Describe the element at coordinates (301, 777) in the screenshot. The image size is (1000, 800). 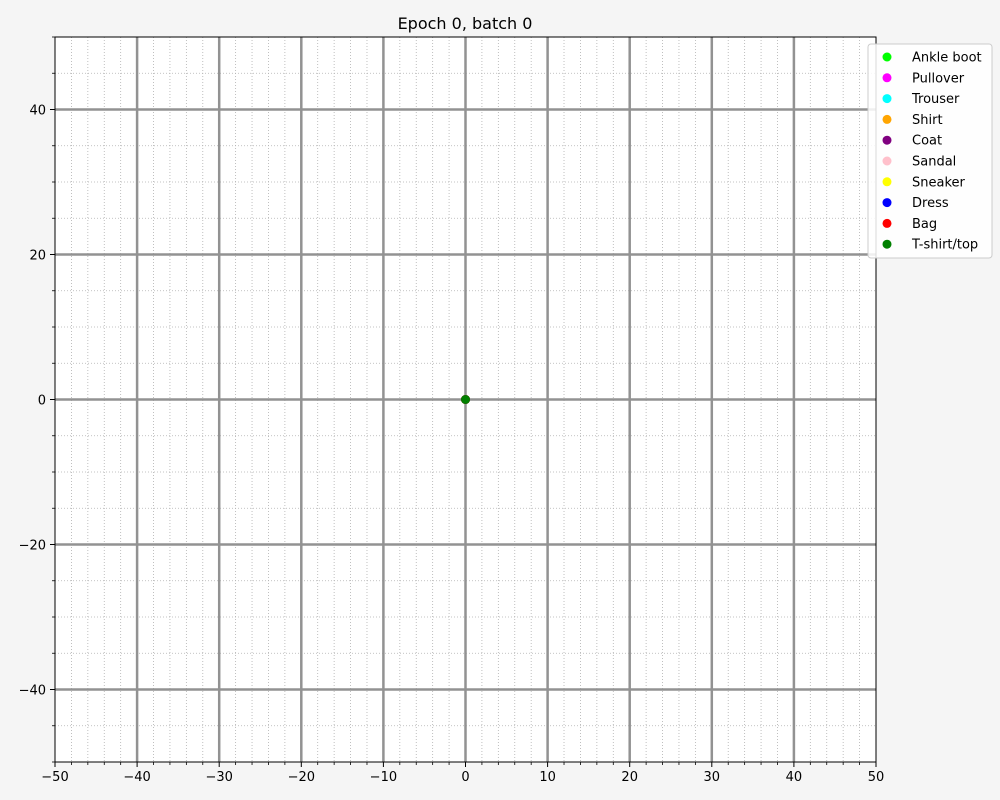
I see `x-tick-label: −20` at that location.